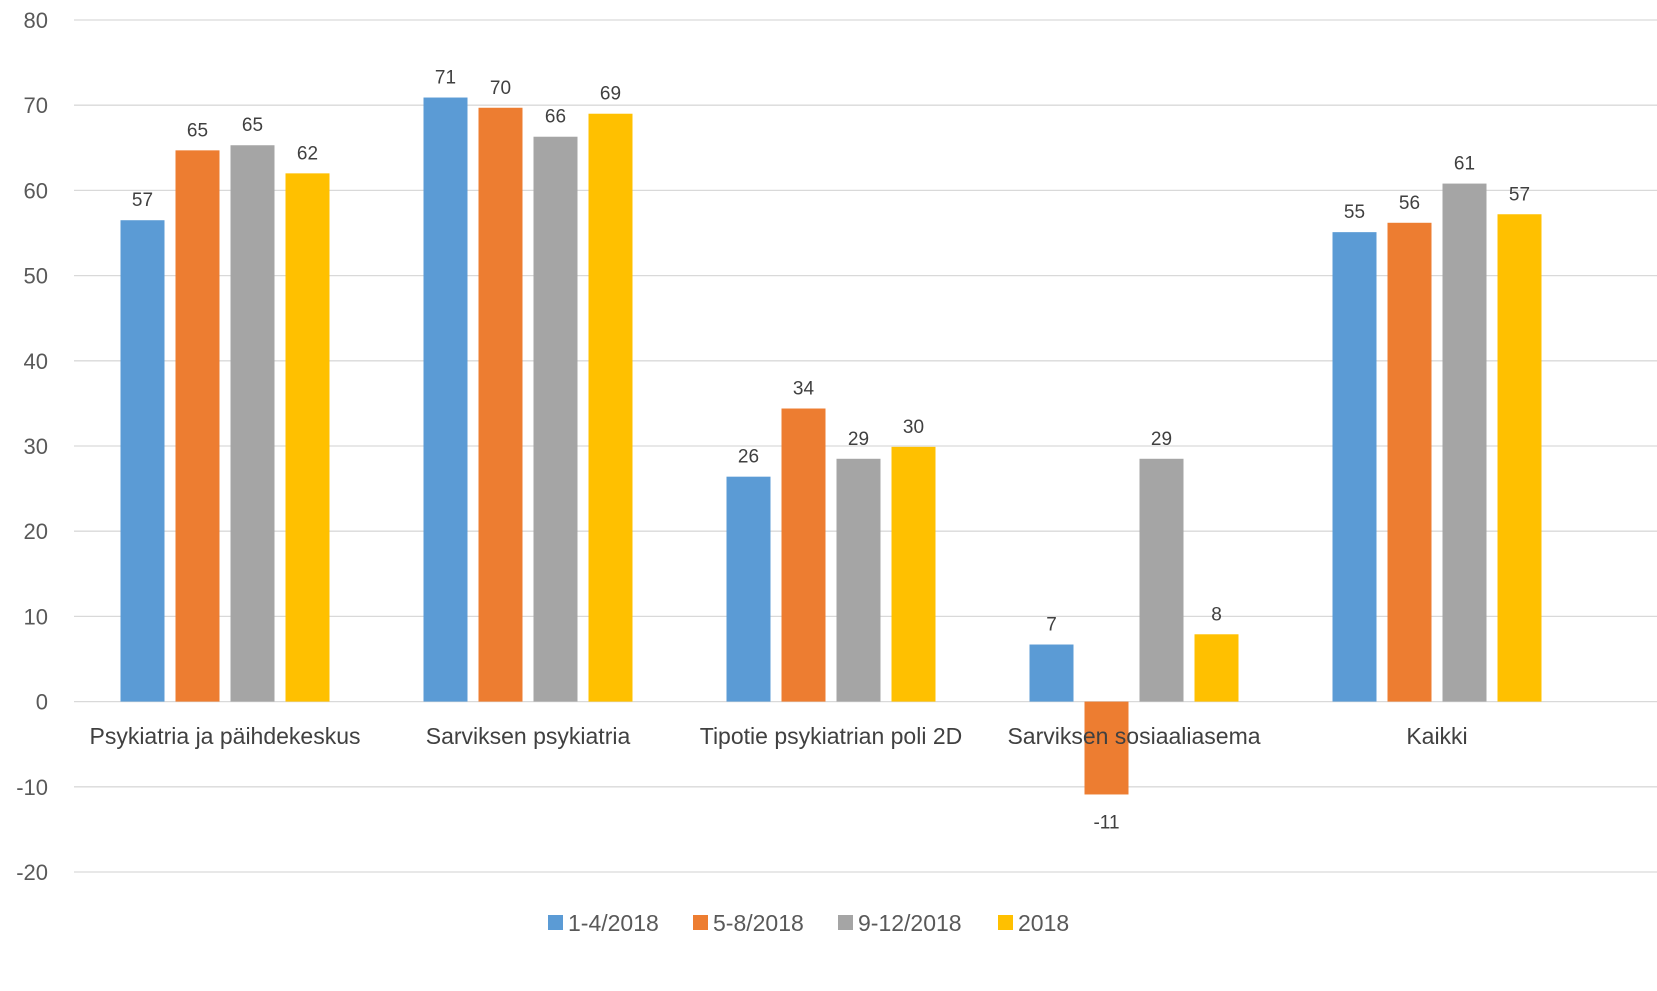 This screenshot has width=1657, height=991. What do you see at coordinates (445, 78) in the screenshot?
I see `data-label: 71` at bounding box center [445, 78].